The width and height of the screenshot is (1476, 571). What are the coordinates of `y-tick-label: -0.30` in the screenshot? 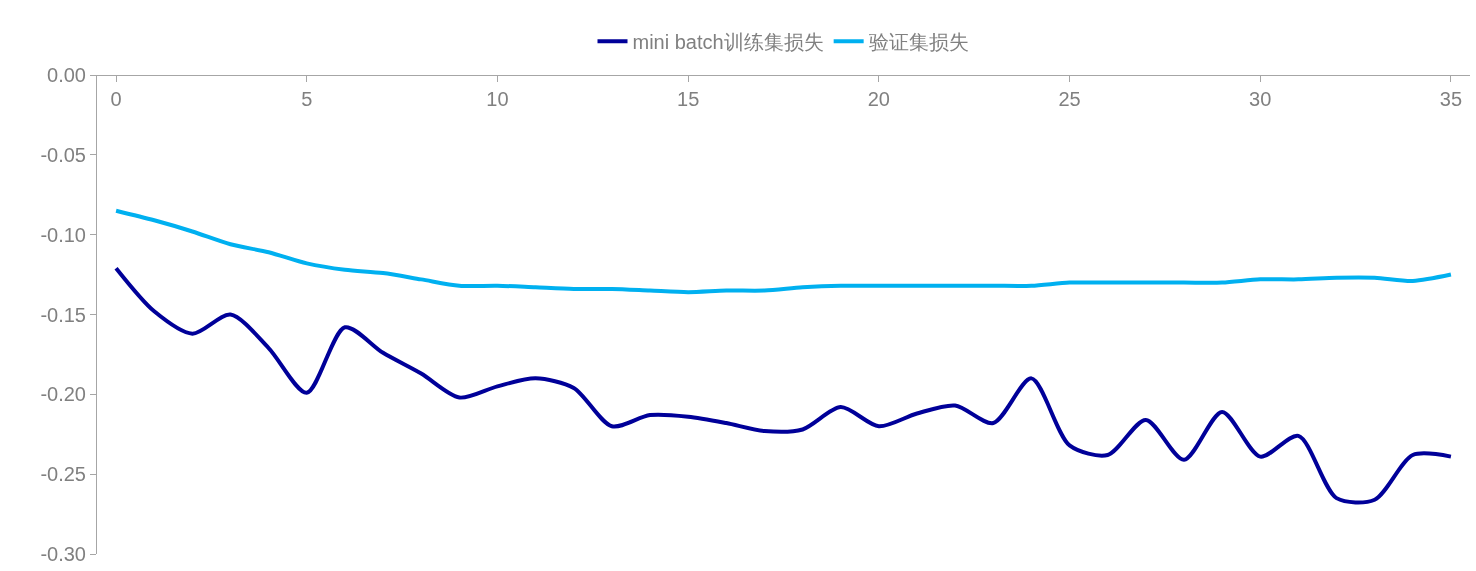 It's located at (63, 554).